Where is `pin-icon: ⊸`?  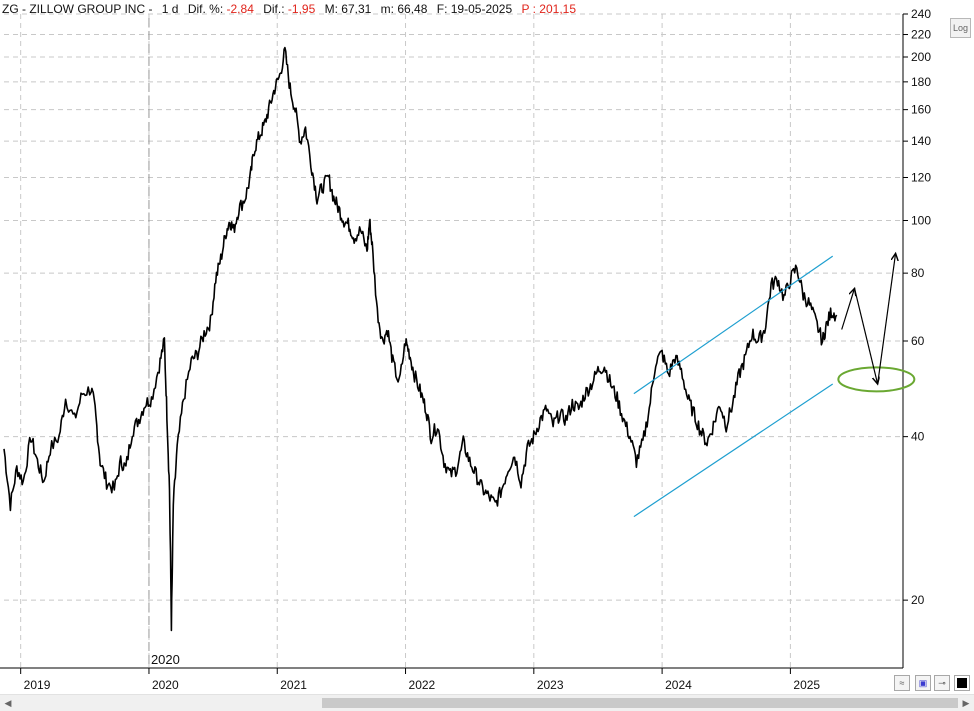 pin-icon: ⊸ is located at coordinates (942, 683).